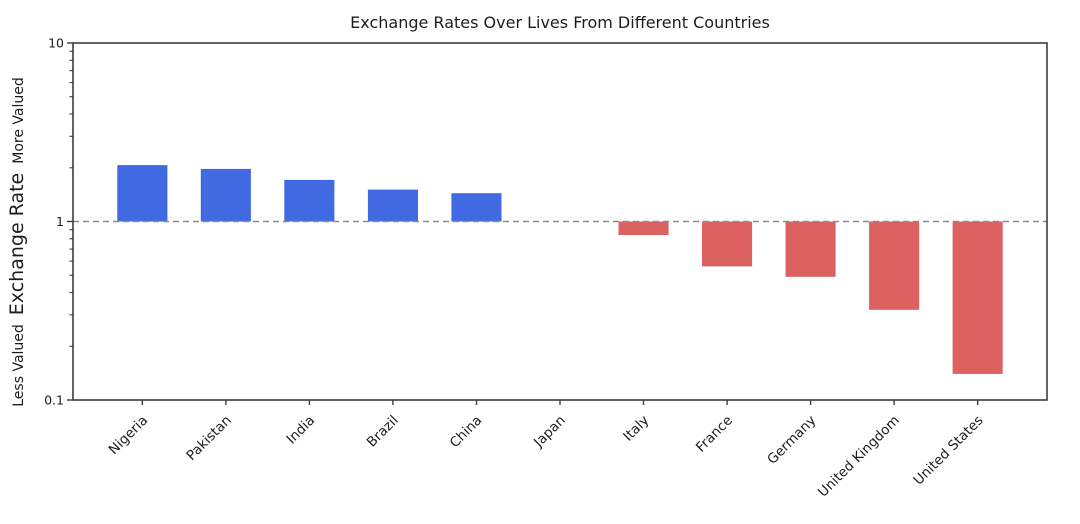 The image size is (1080, 524). I want to click on bar-china, so click(476, 207).